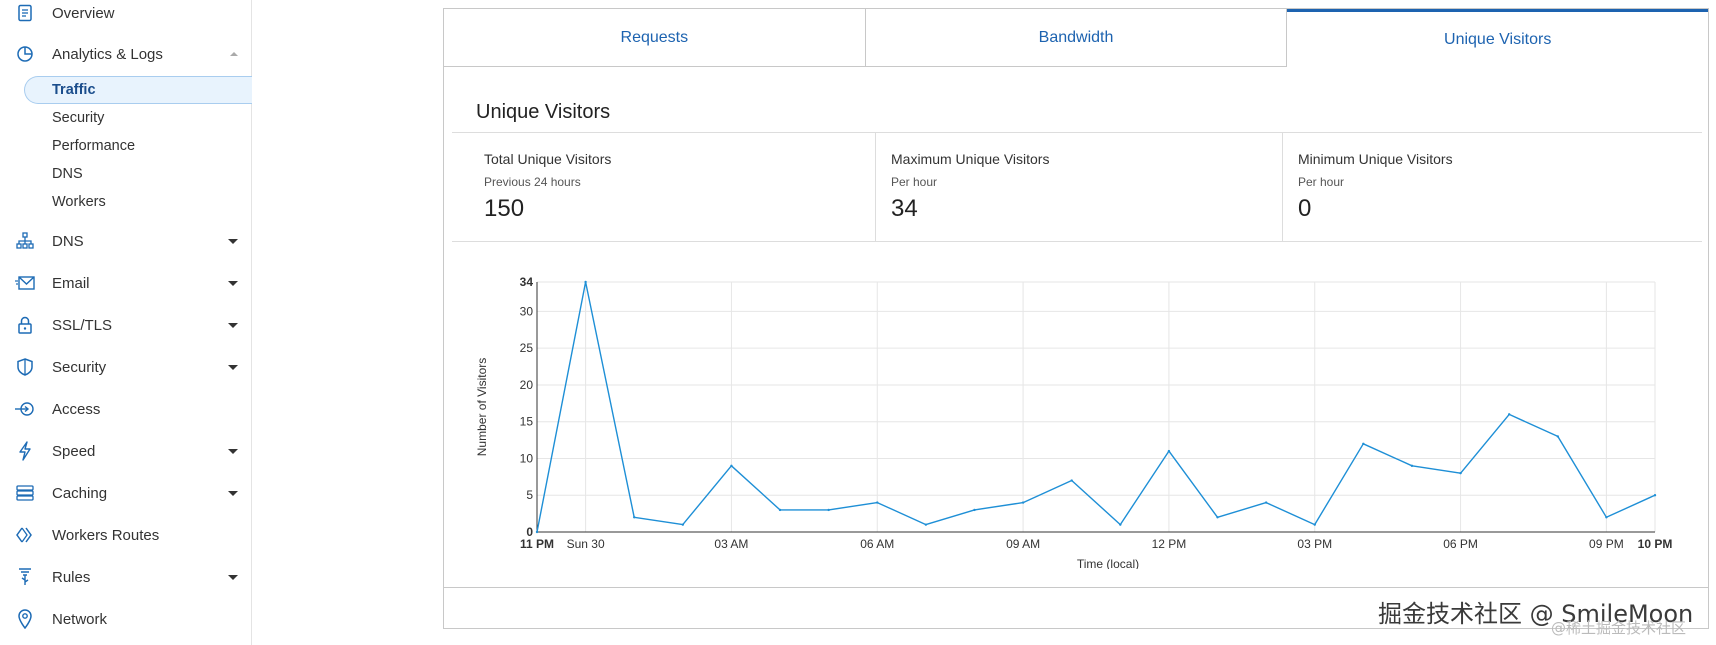  What do you see at coordinates (1079, 187) in the screenshot?
I see `stat-maximum: Maximum Unique Visitors Per hour 34` at bounding box center [1079, 187].